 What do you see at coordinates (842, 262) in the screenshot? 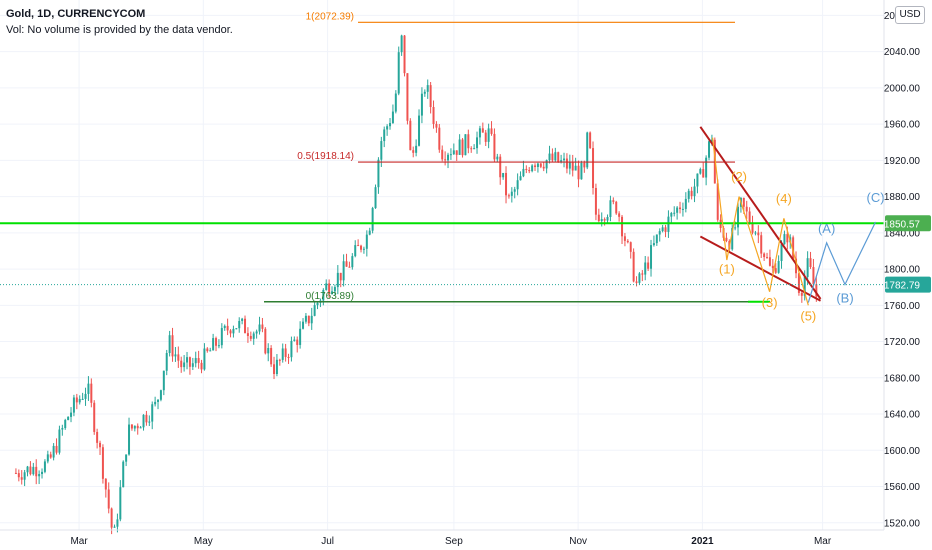
I see `corrective-wave-path` at bounding box center [842, 262].